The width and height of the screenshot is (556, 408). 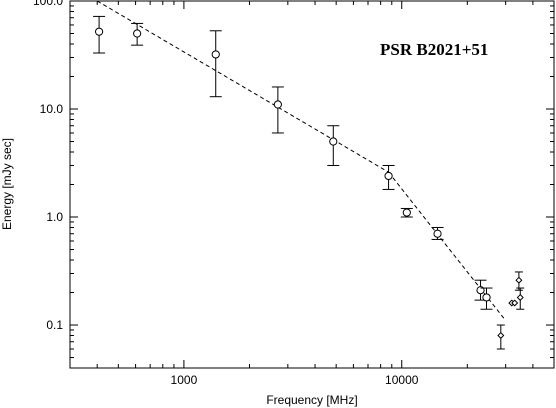 What do you see at coordinates (184, 380) in the screenshot?
I see `x-tick-label: 1000` at bounding box center [184, 380].